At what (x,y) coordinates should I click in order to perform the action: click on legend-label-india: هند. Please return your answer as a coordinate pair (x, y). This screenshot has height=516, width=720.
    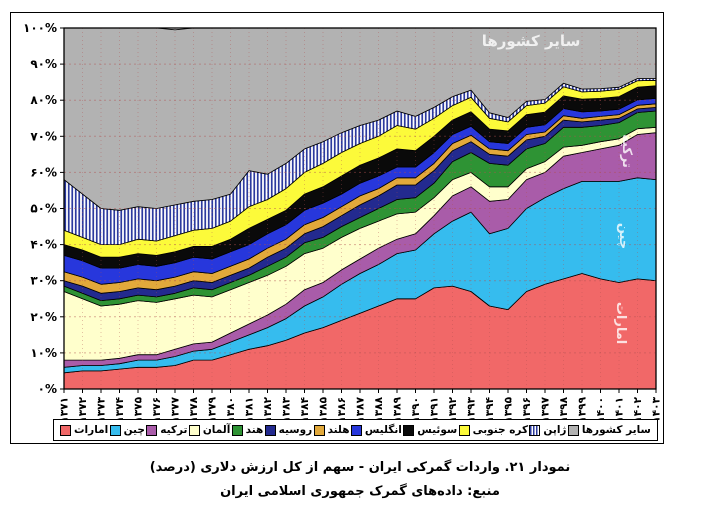
    Looking at the image, I should click on (254, 430).